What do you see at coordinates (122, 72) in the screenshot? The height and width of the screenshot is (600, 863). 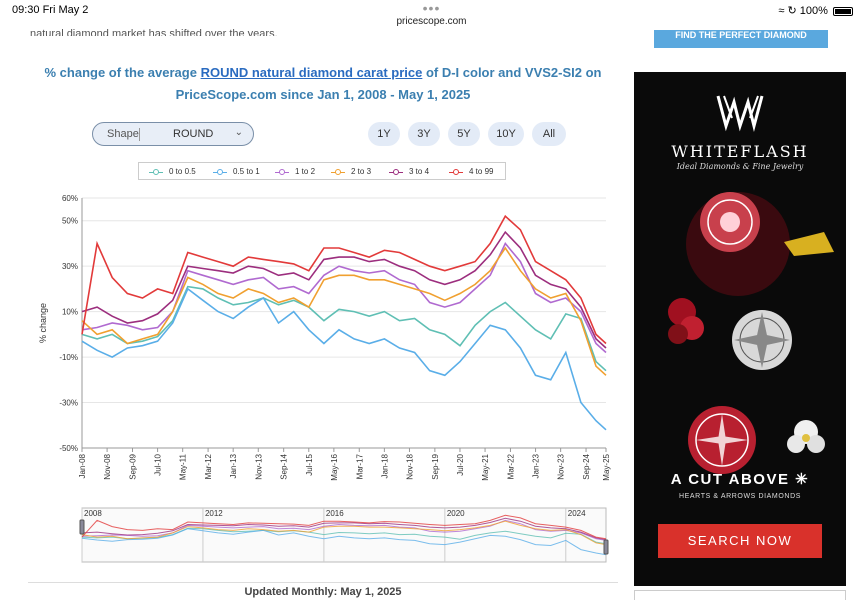 I see `heading-part-1: % change of the average` at bounding box center [122, 72].